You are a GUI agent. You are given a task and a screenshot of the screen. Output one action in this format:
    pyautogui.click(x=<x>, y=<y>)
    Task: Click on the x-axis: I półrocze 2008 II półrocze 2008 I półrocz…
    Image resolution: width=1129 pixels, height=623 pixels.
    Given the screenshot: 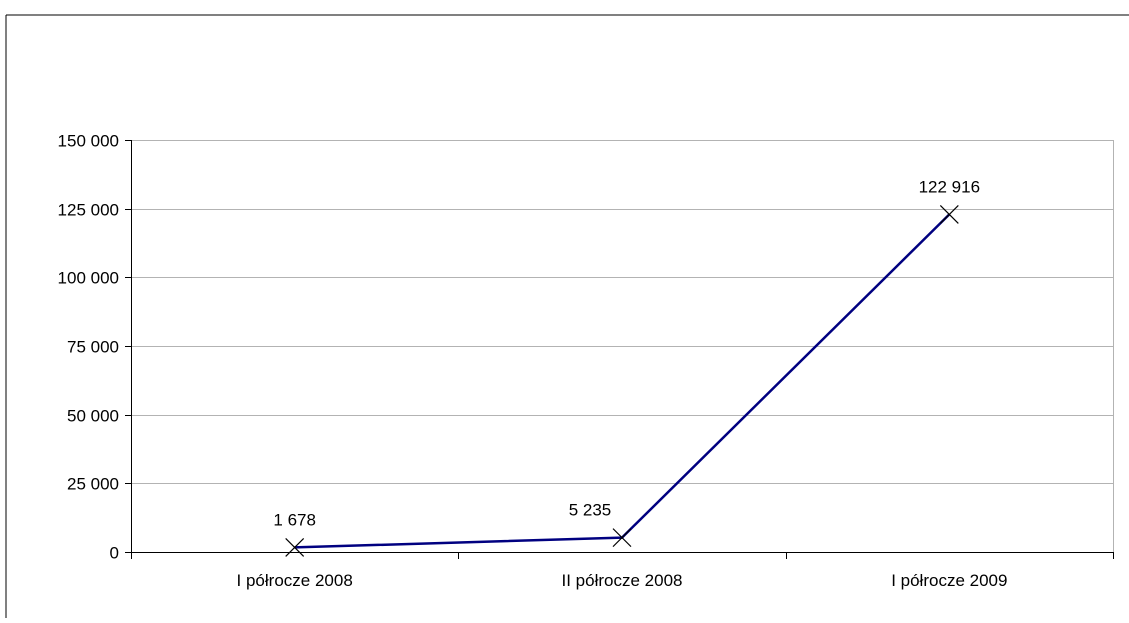 What is the action you would take?
    pyautogui.click(x=622, y=571)
    